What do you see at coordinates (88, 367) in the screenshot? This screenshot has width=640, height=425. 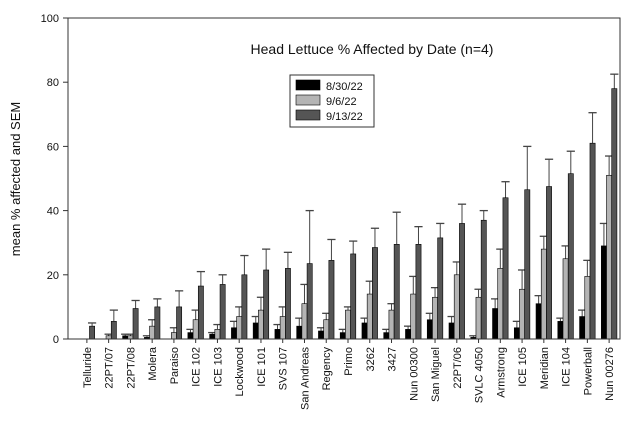 I see `x-tick-label: Telluride` at bounding box center [88, 367].